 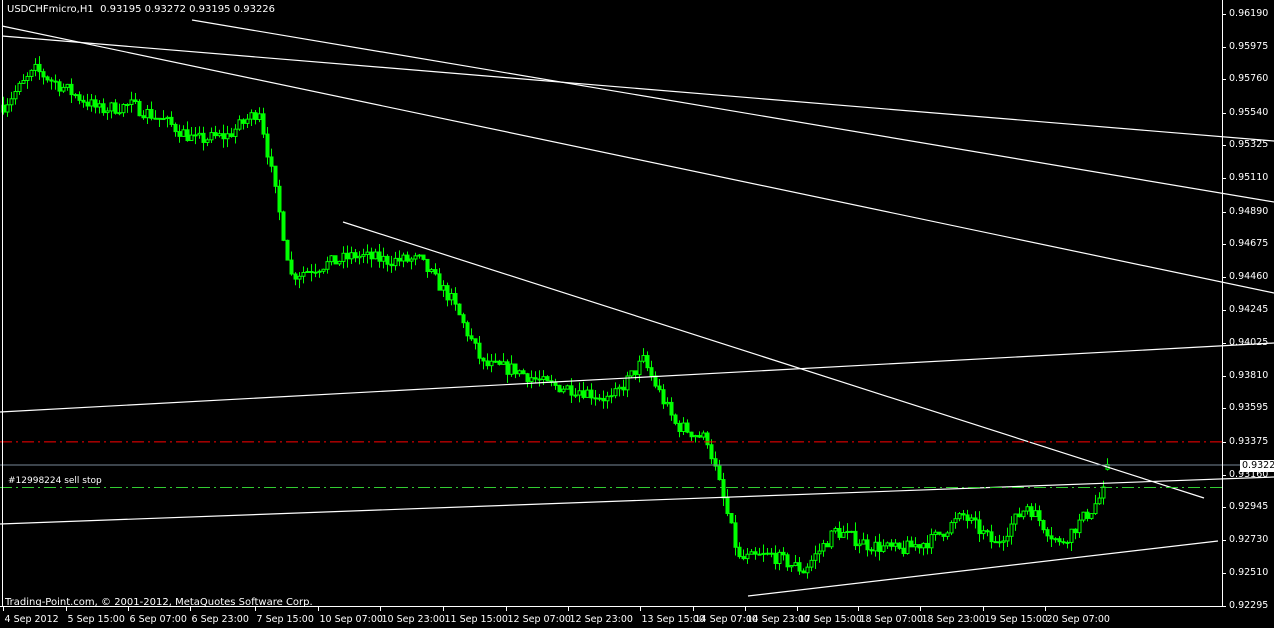 What do you see at coordinates (188, 9) in the screenshot?
I see `ohlc-values: 0.93195 0.93272 0.93195 0.93226` at bounding box center [188, 9].